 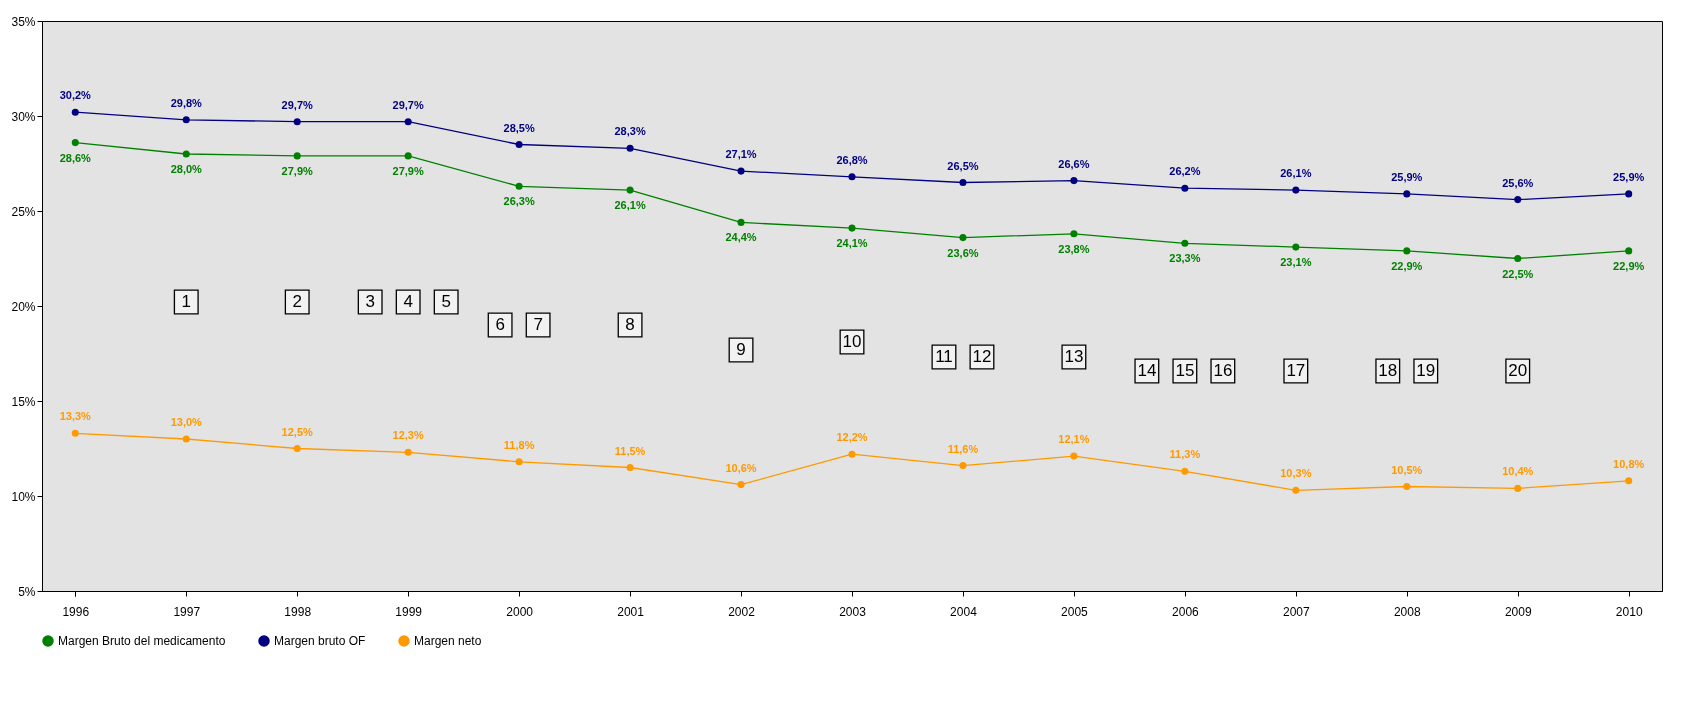 I want to click on legend-label: Margen bruto OF, so click(x=320, y=641).